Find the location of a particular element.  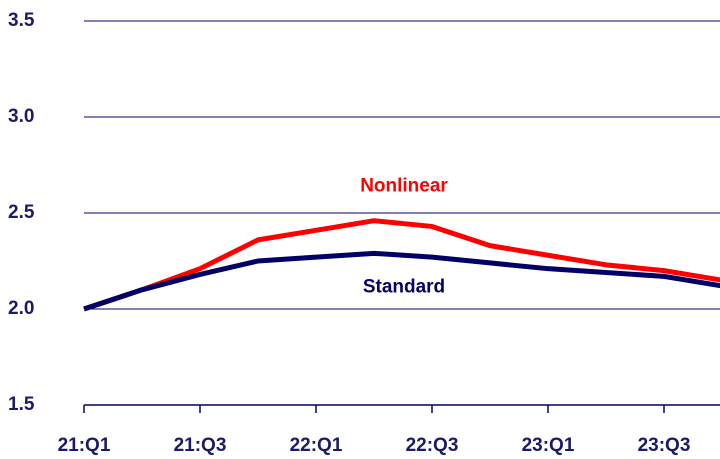

x-tick-label: 23:Q3 is located at coordinates (664, 445).